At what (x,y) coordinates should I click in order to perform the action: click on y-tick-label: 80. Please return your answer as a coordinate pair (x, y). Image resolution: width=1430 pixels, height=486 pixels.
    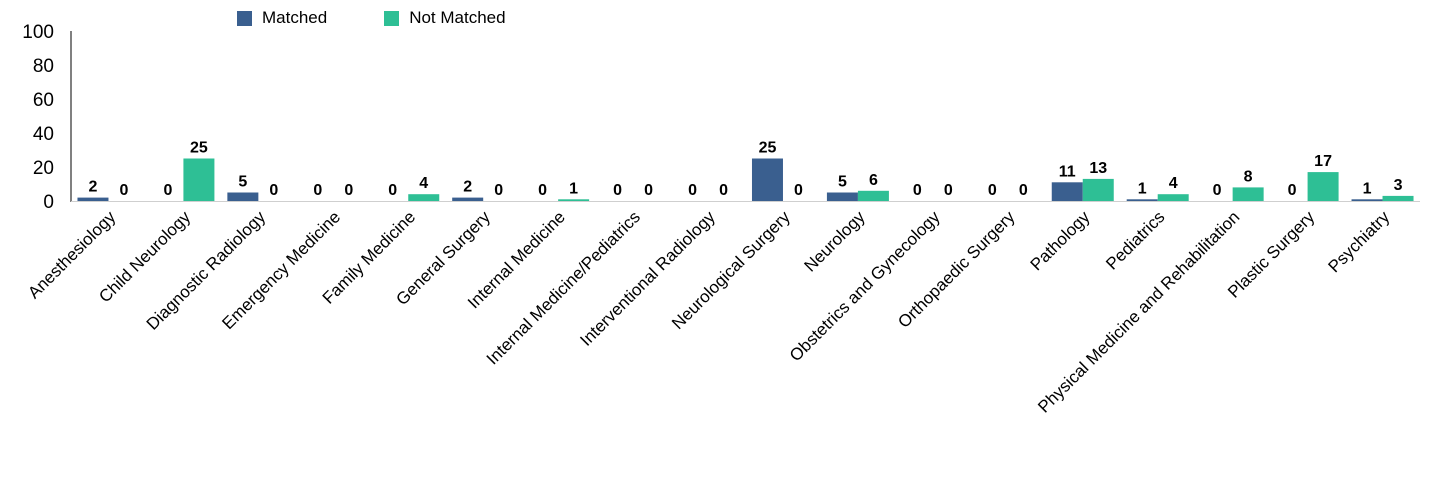
    Looking at the image, I should click on (43, 66).